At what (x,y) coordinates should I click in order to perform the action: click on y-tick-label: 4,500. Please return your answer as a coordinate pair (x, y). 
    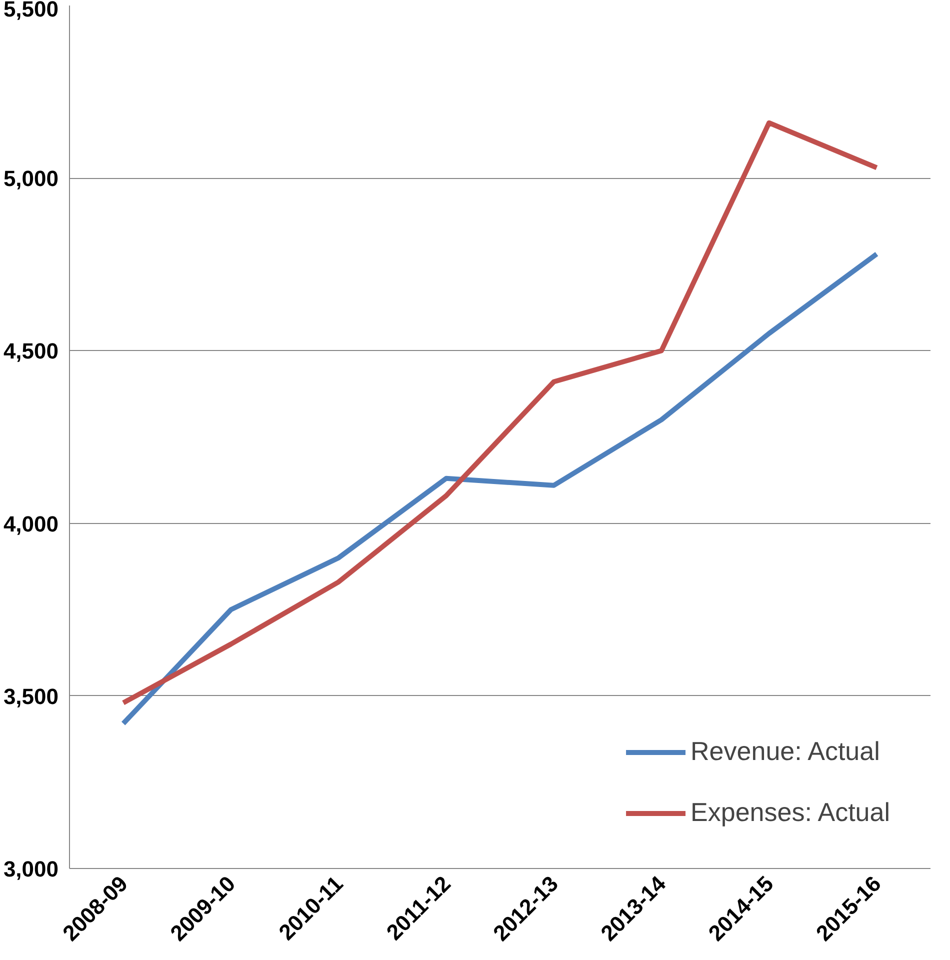
    Looking at the image, I should click on (31, 351).